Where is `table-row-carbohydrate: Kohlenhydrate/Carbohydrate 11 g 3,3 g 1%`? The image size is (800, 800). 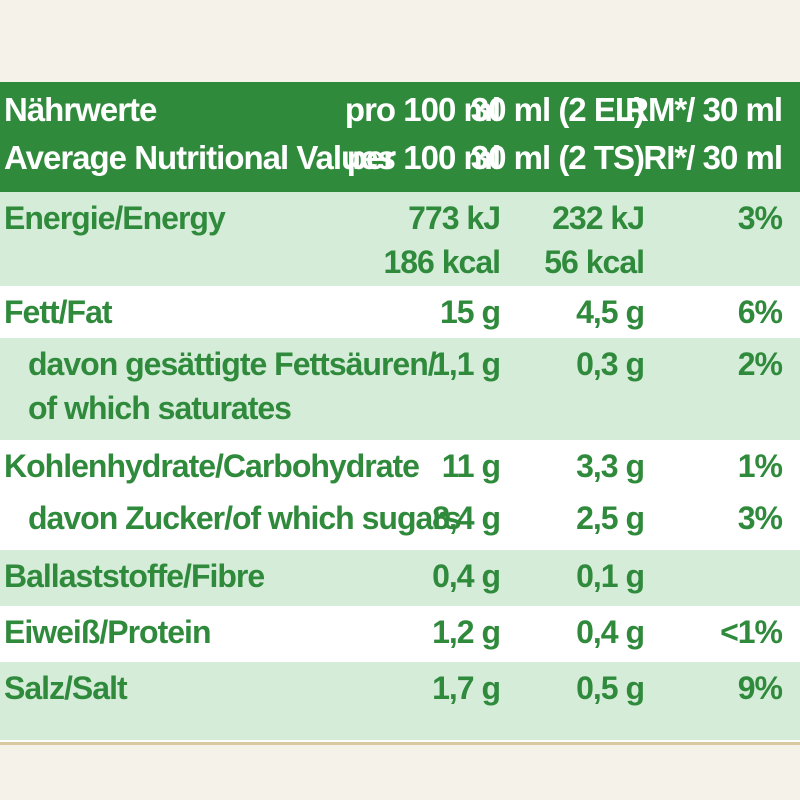 table-row-carbohydrate: Kohlenhydrate/Carbohydrate 11 g 3,3 g 1% is located at coordinates (400, 466).